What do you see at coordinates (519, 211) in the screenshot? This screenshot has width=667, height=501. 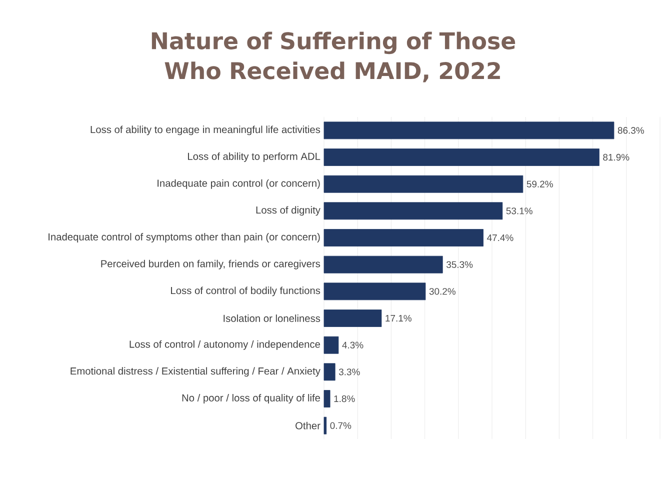 I see `data-label: 53.1%` at bounding box center [519, 211].